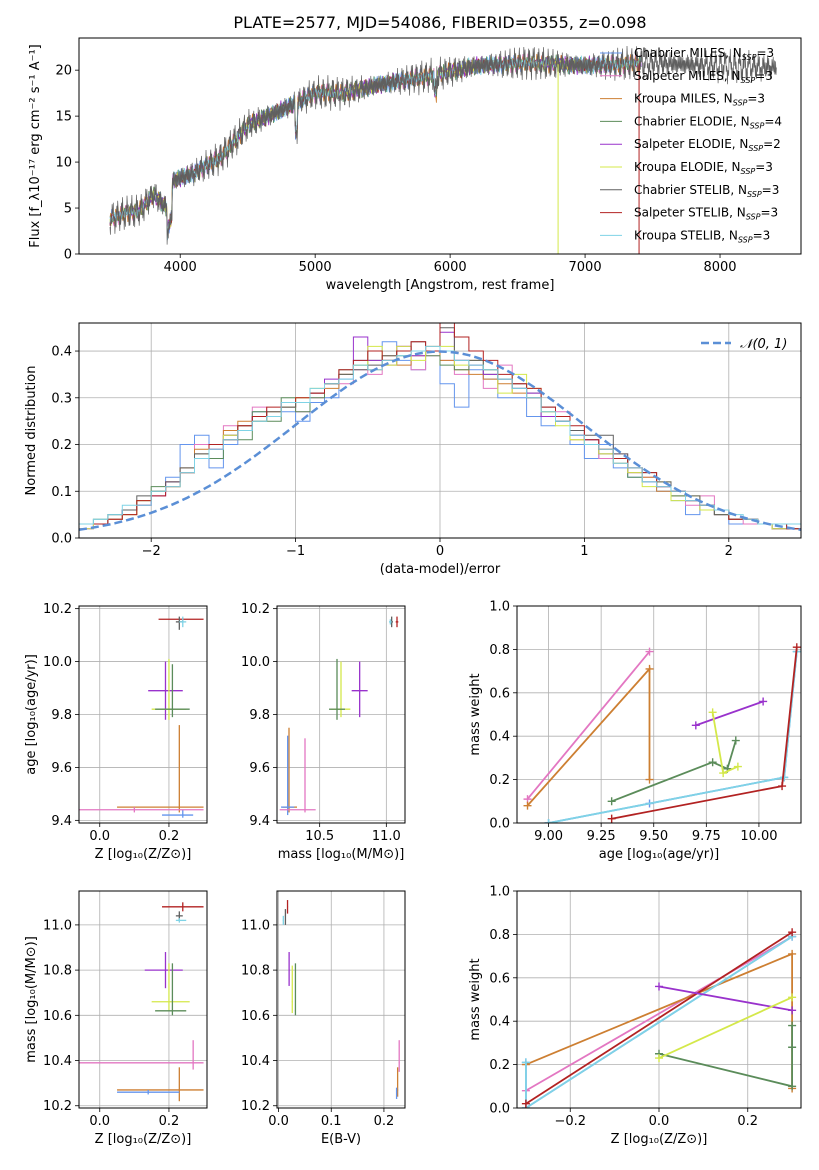 This screenshot has width=819, height=1170. Describe the element at coordinates (151, 551) in the screenshot. I see `x-tick-label: −2` at that location.